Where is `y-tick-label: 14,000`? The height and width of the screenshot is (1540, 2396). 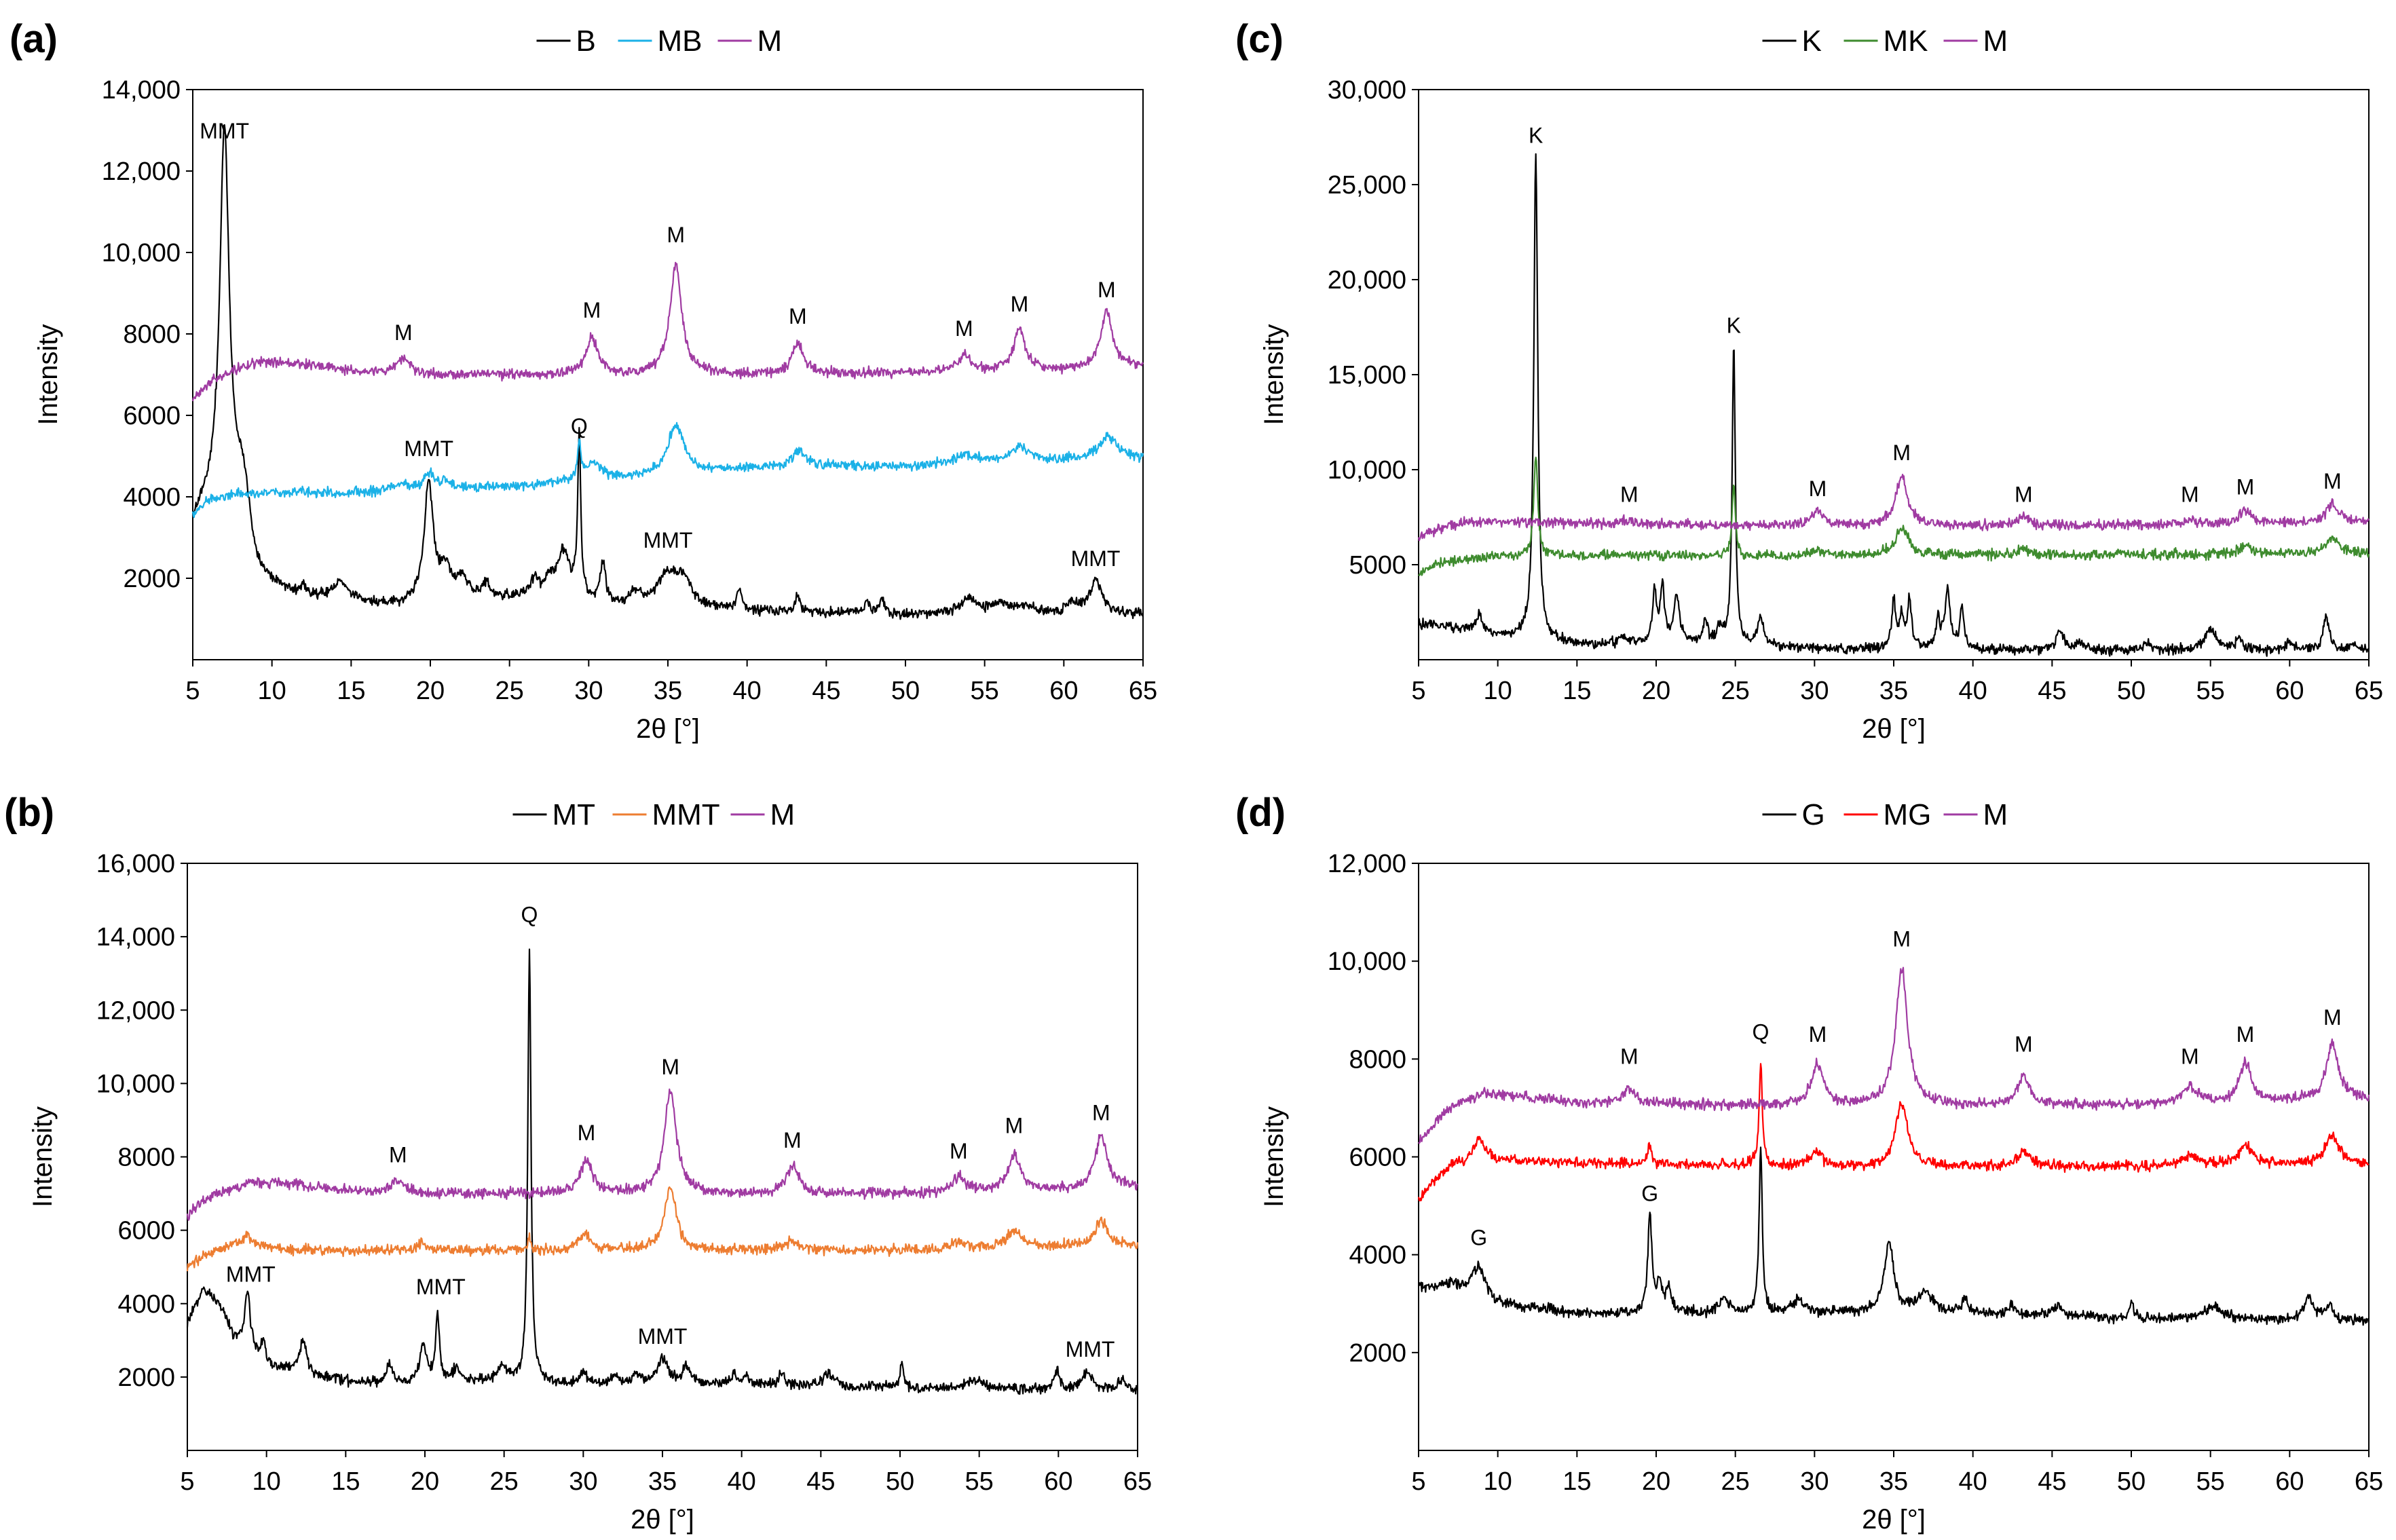 y-tick-label: 14,000 is located at coordinates (141, 91).